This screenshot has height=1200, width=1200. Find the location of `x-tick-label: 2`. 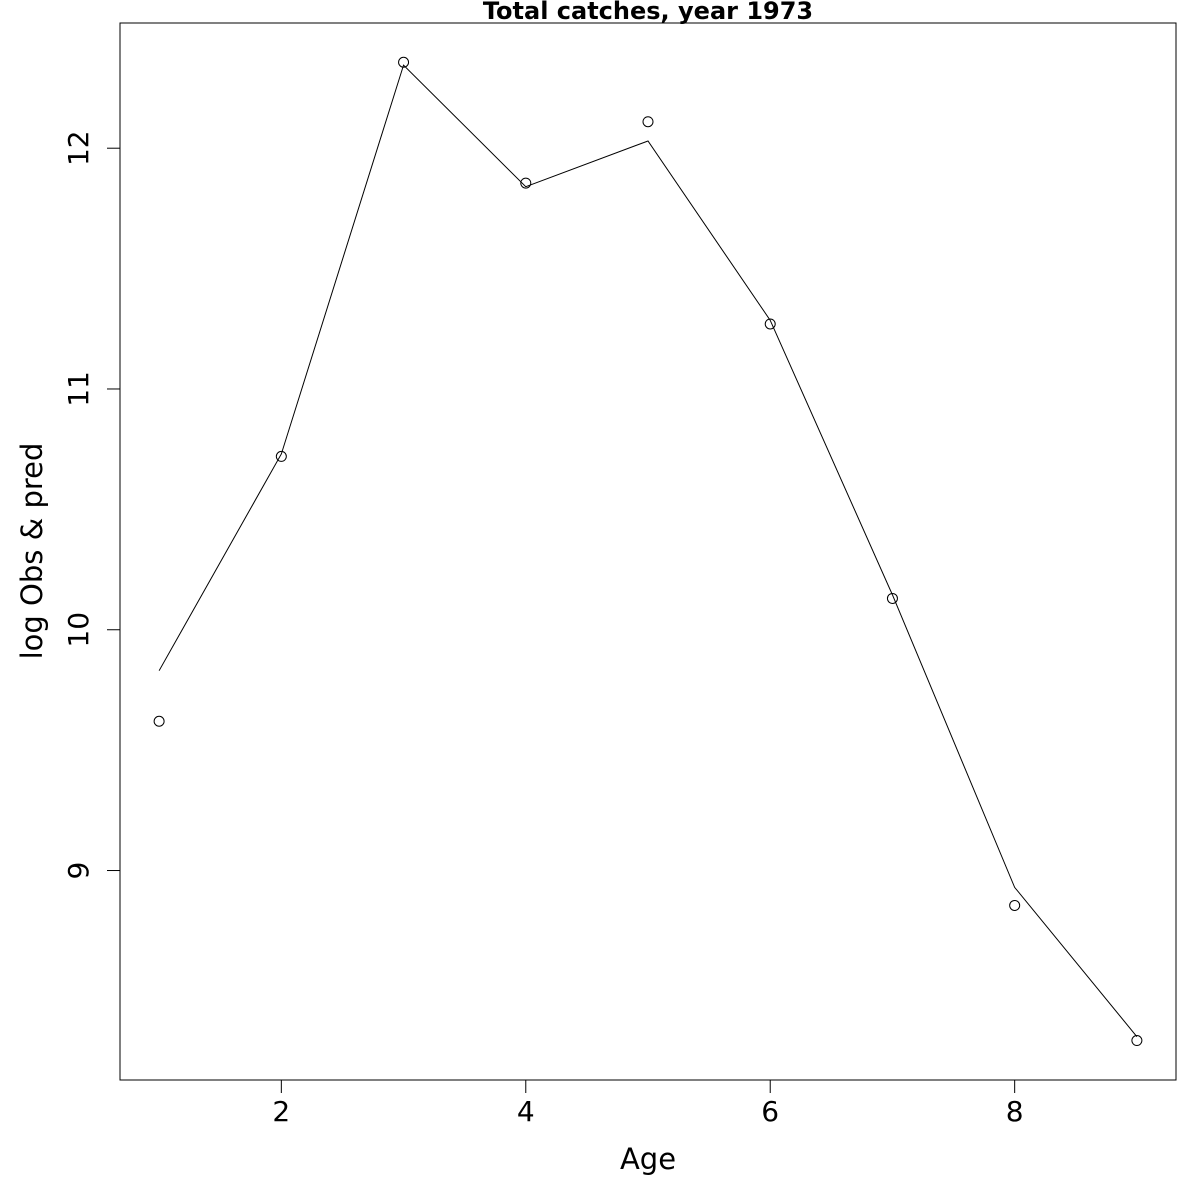

x-tick-label: 2 is located at coordinates (281, 1111).